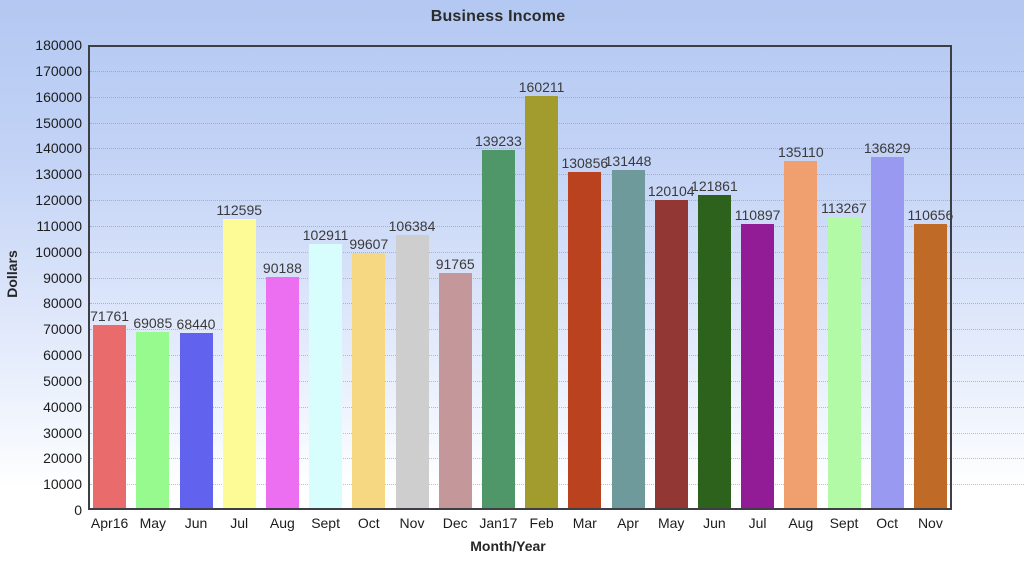 This screenshot has height=562, width=1024. I want to click on bar-value-label: 120104, so click(671, 190).